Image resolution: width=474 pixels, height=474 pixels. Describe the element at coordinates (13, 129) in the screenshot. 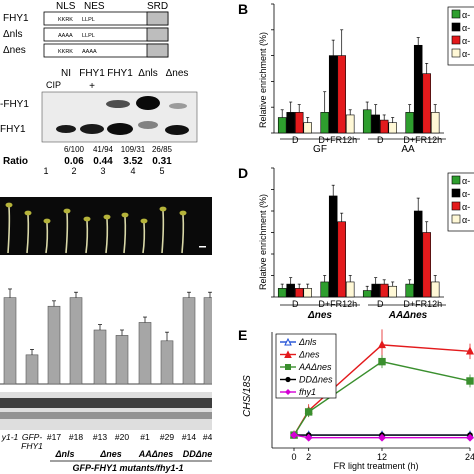

I see `band-label-lower: FHY1` at that location.